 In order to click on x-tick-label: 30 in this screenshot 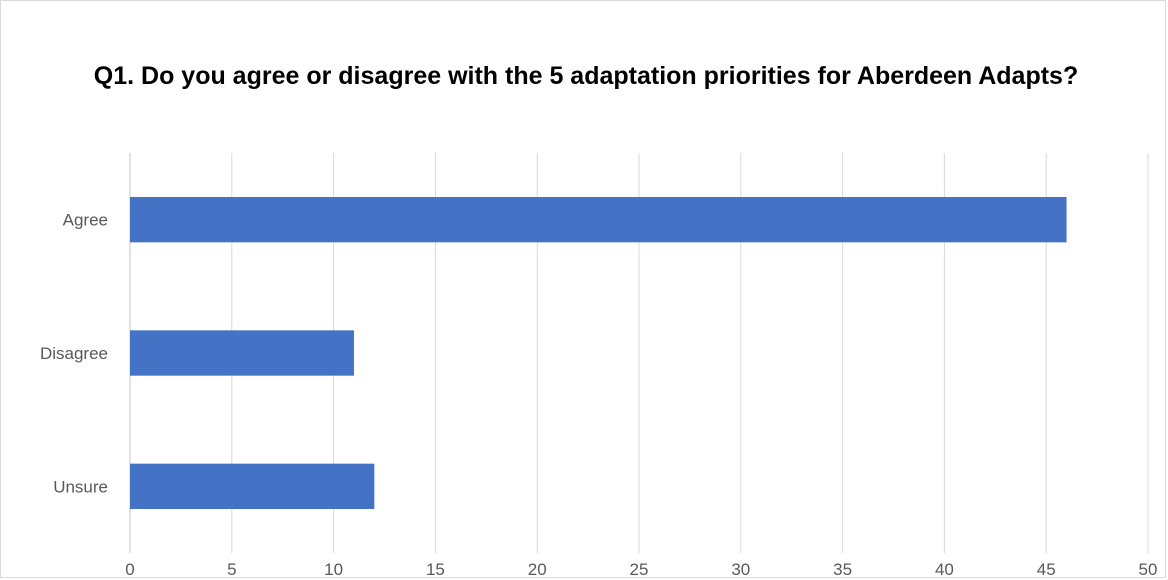, I will do `click(740, 569)`.